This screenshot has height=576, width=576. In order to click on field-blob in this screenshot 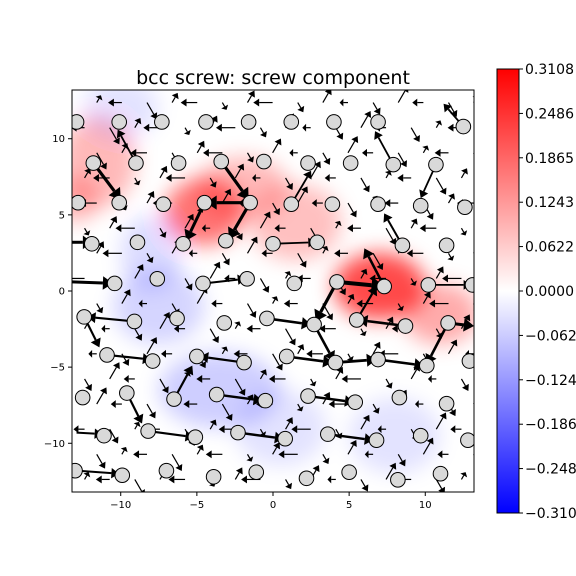, I will do `click(280, 428)`.